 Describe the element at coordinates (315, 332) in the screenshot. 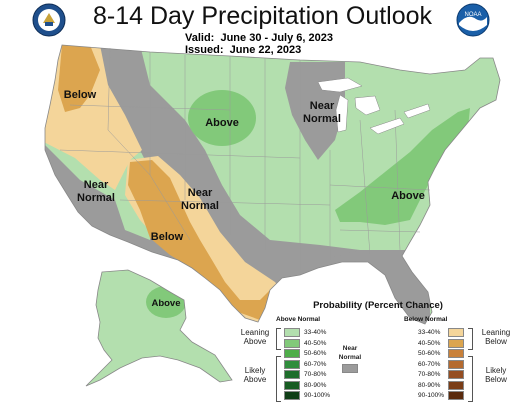

I see `legend-above-label: 33-40%` at that location.